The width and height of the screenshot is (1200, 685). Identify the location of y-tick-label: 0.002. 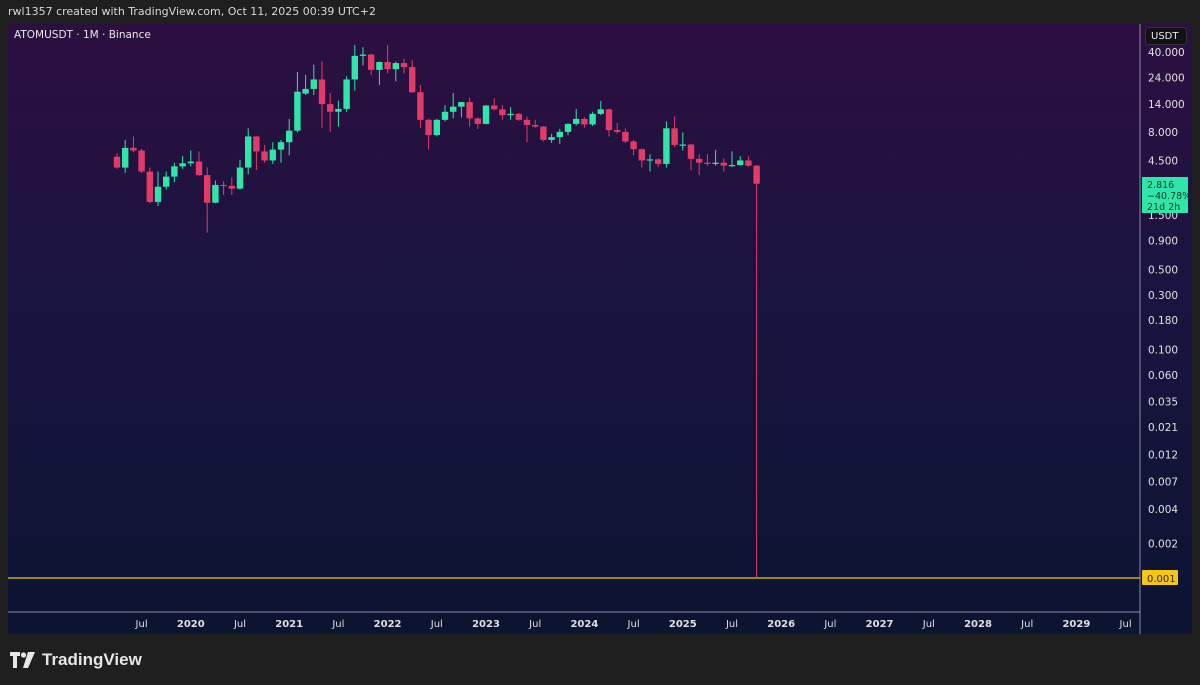
(1163, 545).